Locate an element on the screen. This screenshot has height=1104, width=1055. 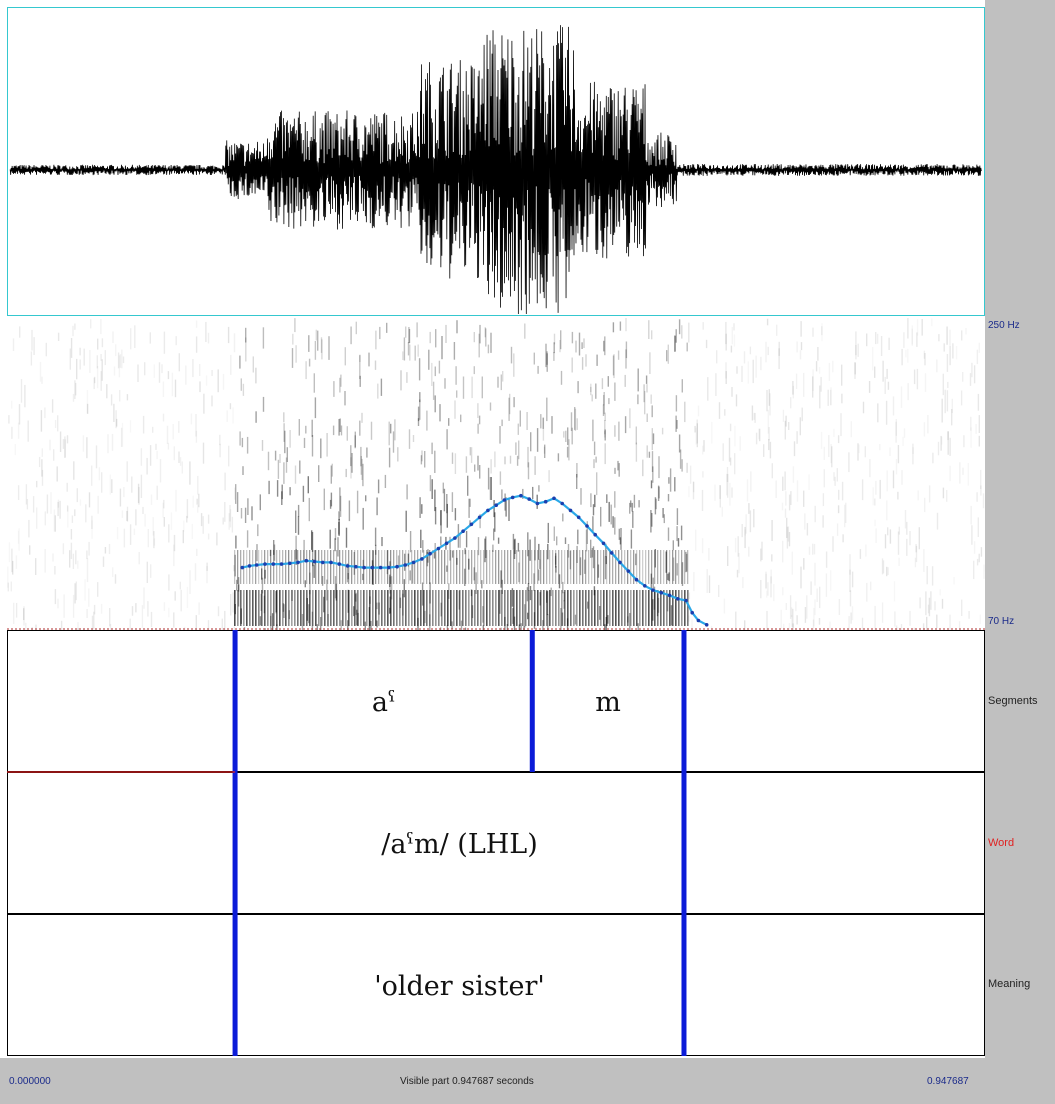
tier-name-word: Word is located at coordinates (1001, 843).